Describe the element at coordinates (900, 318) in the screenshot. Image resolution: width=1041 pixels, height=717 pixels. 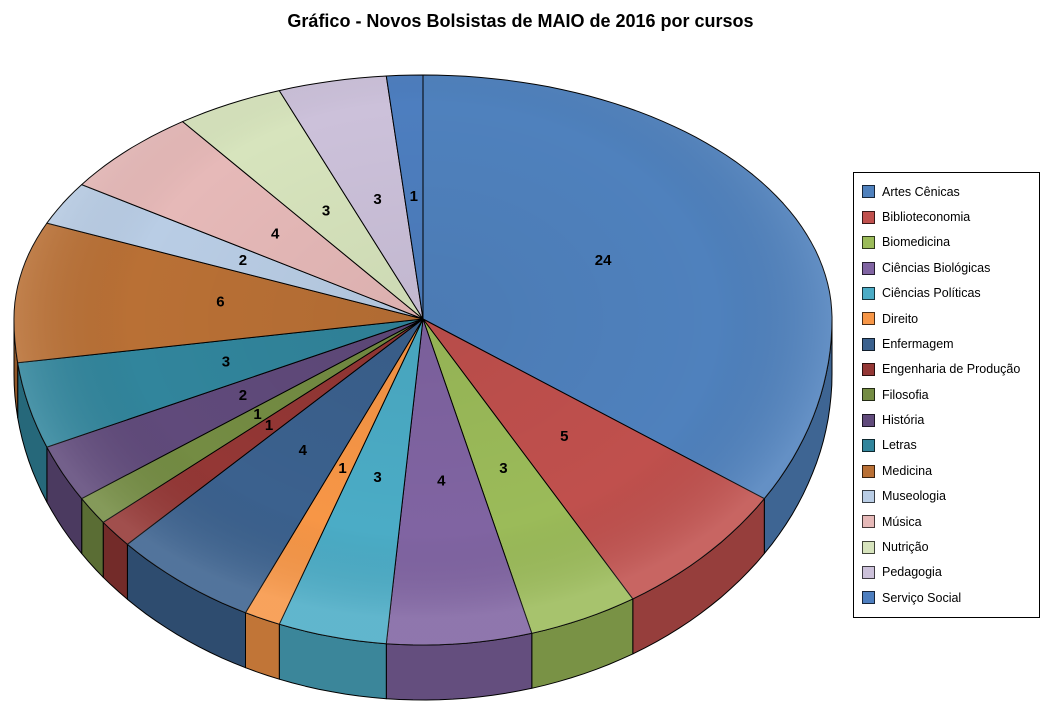
I see `legend-label: Direito` at that location.